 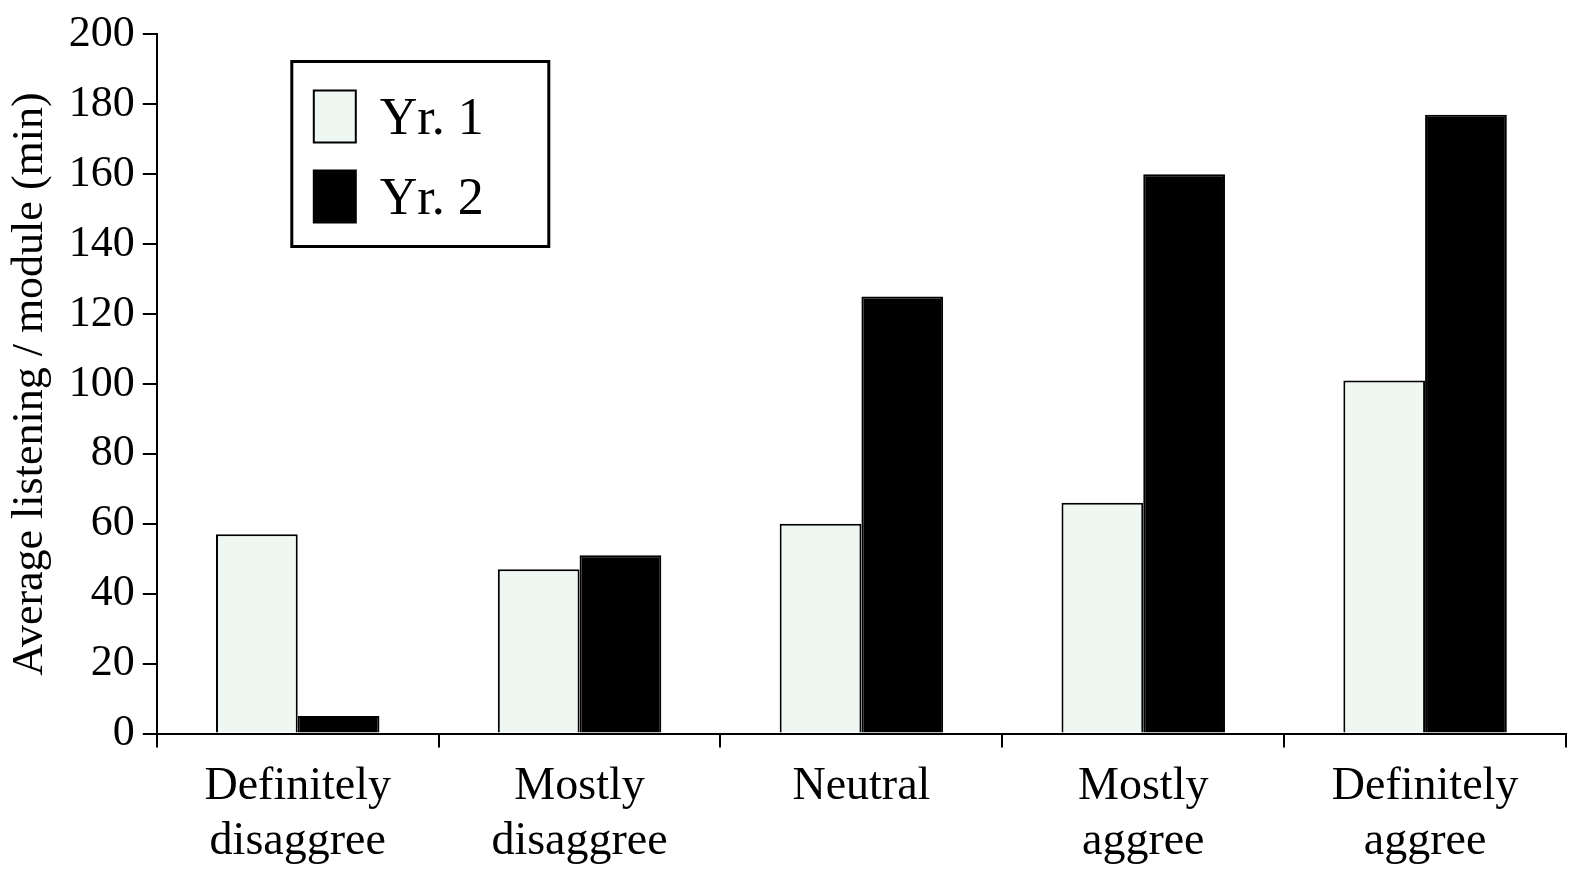 What do you see at coordinates (861, 784) in the screenshot?
I see `x-tick-label: Neutral` at bounding box center [861, 784].